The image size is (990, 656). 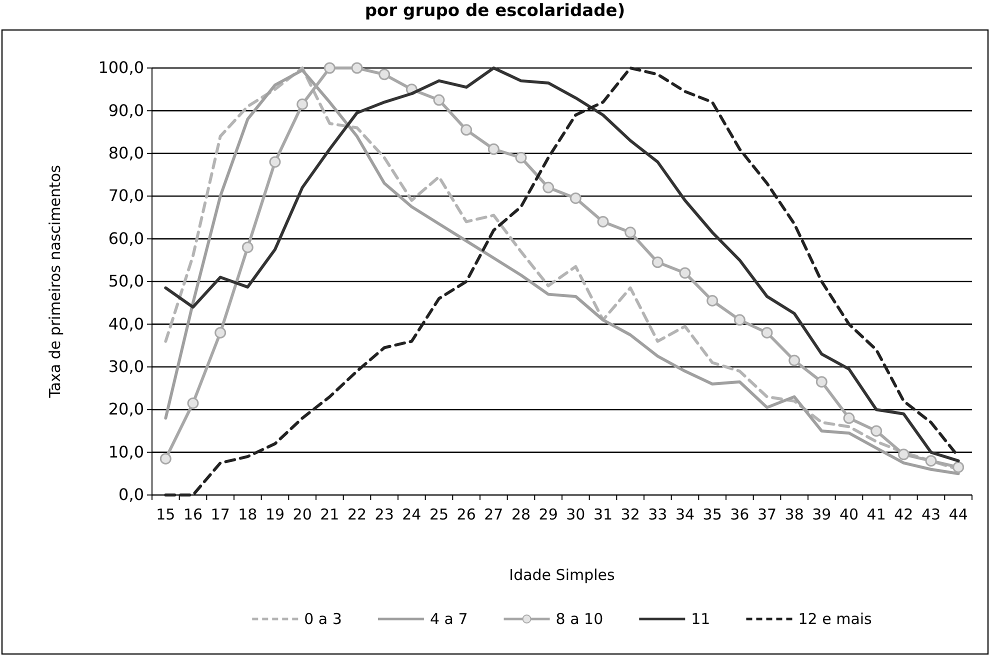 I want to click on legend-label: 11, so click(x=700, y=619).